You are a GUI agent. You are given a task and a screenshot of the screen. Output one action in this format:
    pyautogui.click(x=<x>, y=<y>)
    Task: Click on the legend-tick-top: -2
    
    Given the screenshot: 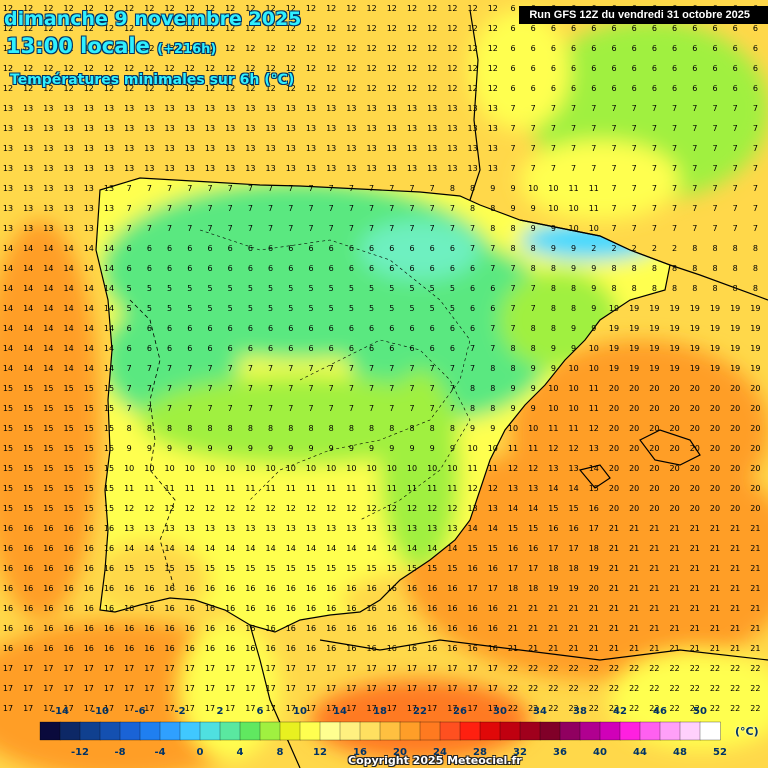 What is the action you would take?
    pyautogui.click(x=179, y=711)
    